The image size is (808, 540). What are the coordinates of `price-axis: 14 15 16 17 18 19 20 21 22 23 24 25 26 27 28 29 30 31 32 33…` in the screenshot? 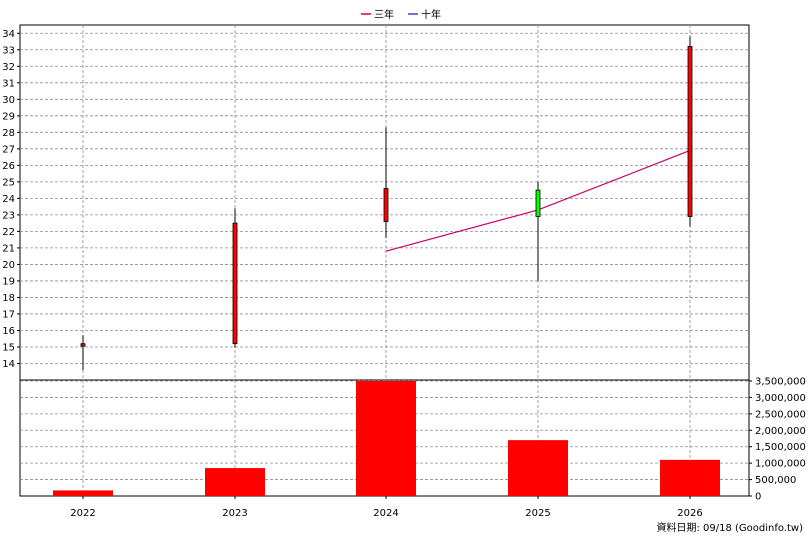 It's located at (11, 199).